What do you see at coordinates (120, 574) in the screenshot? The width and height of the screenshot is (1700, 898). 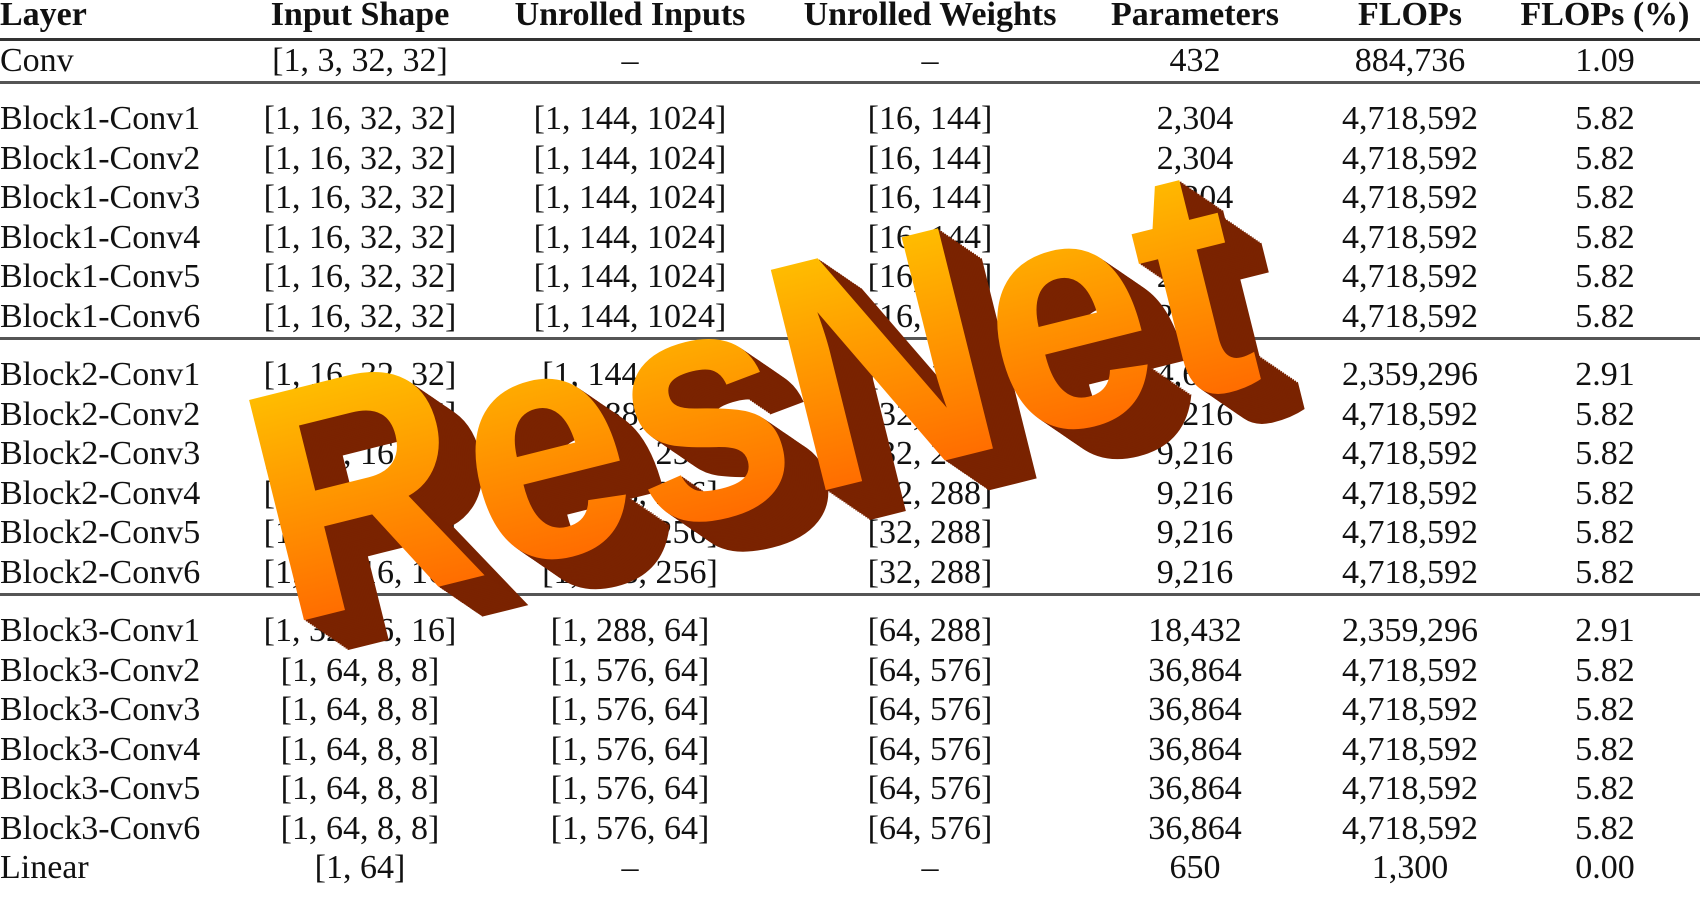 I see `table-cell: Block2-Conv6` at bounding box center [120, 574].